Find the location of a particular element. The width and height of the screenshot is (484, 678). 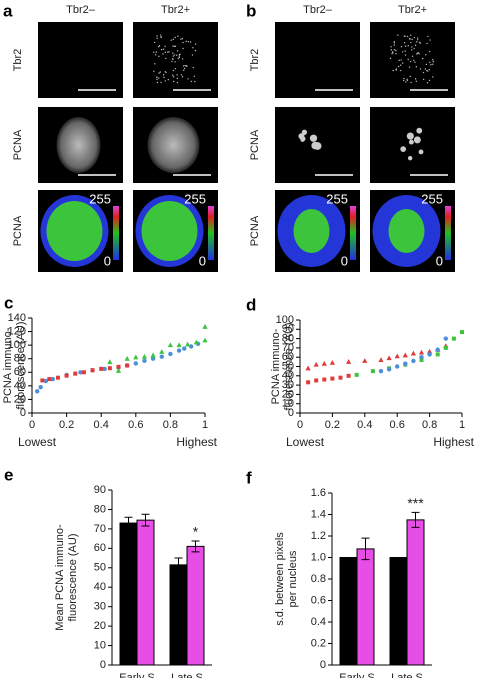

y-tick-label: 50 is located at coordinates (100, 568).